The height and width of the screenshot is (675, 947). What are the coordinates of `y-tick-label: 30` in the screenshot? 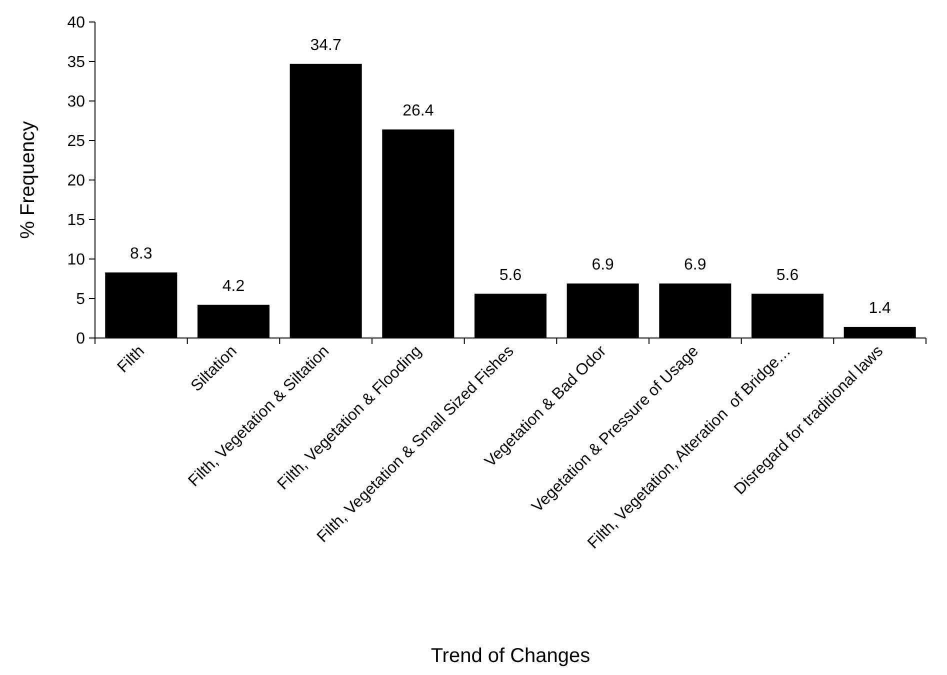 It's located at (76, 102).